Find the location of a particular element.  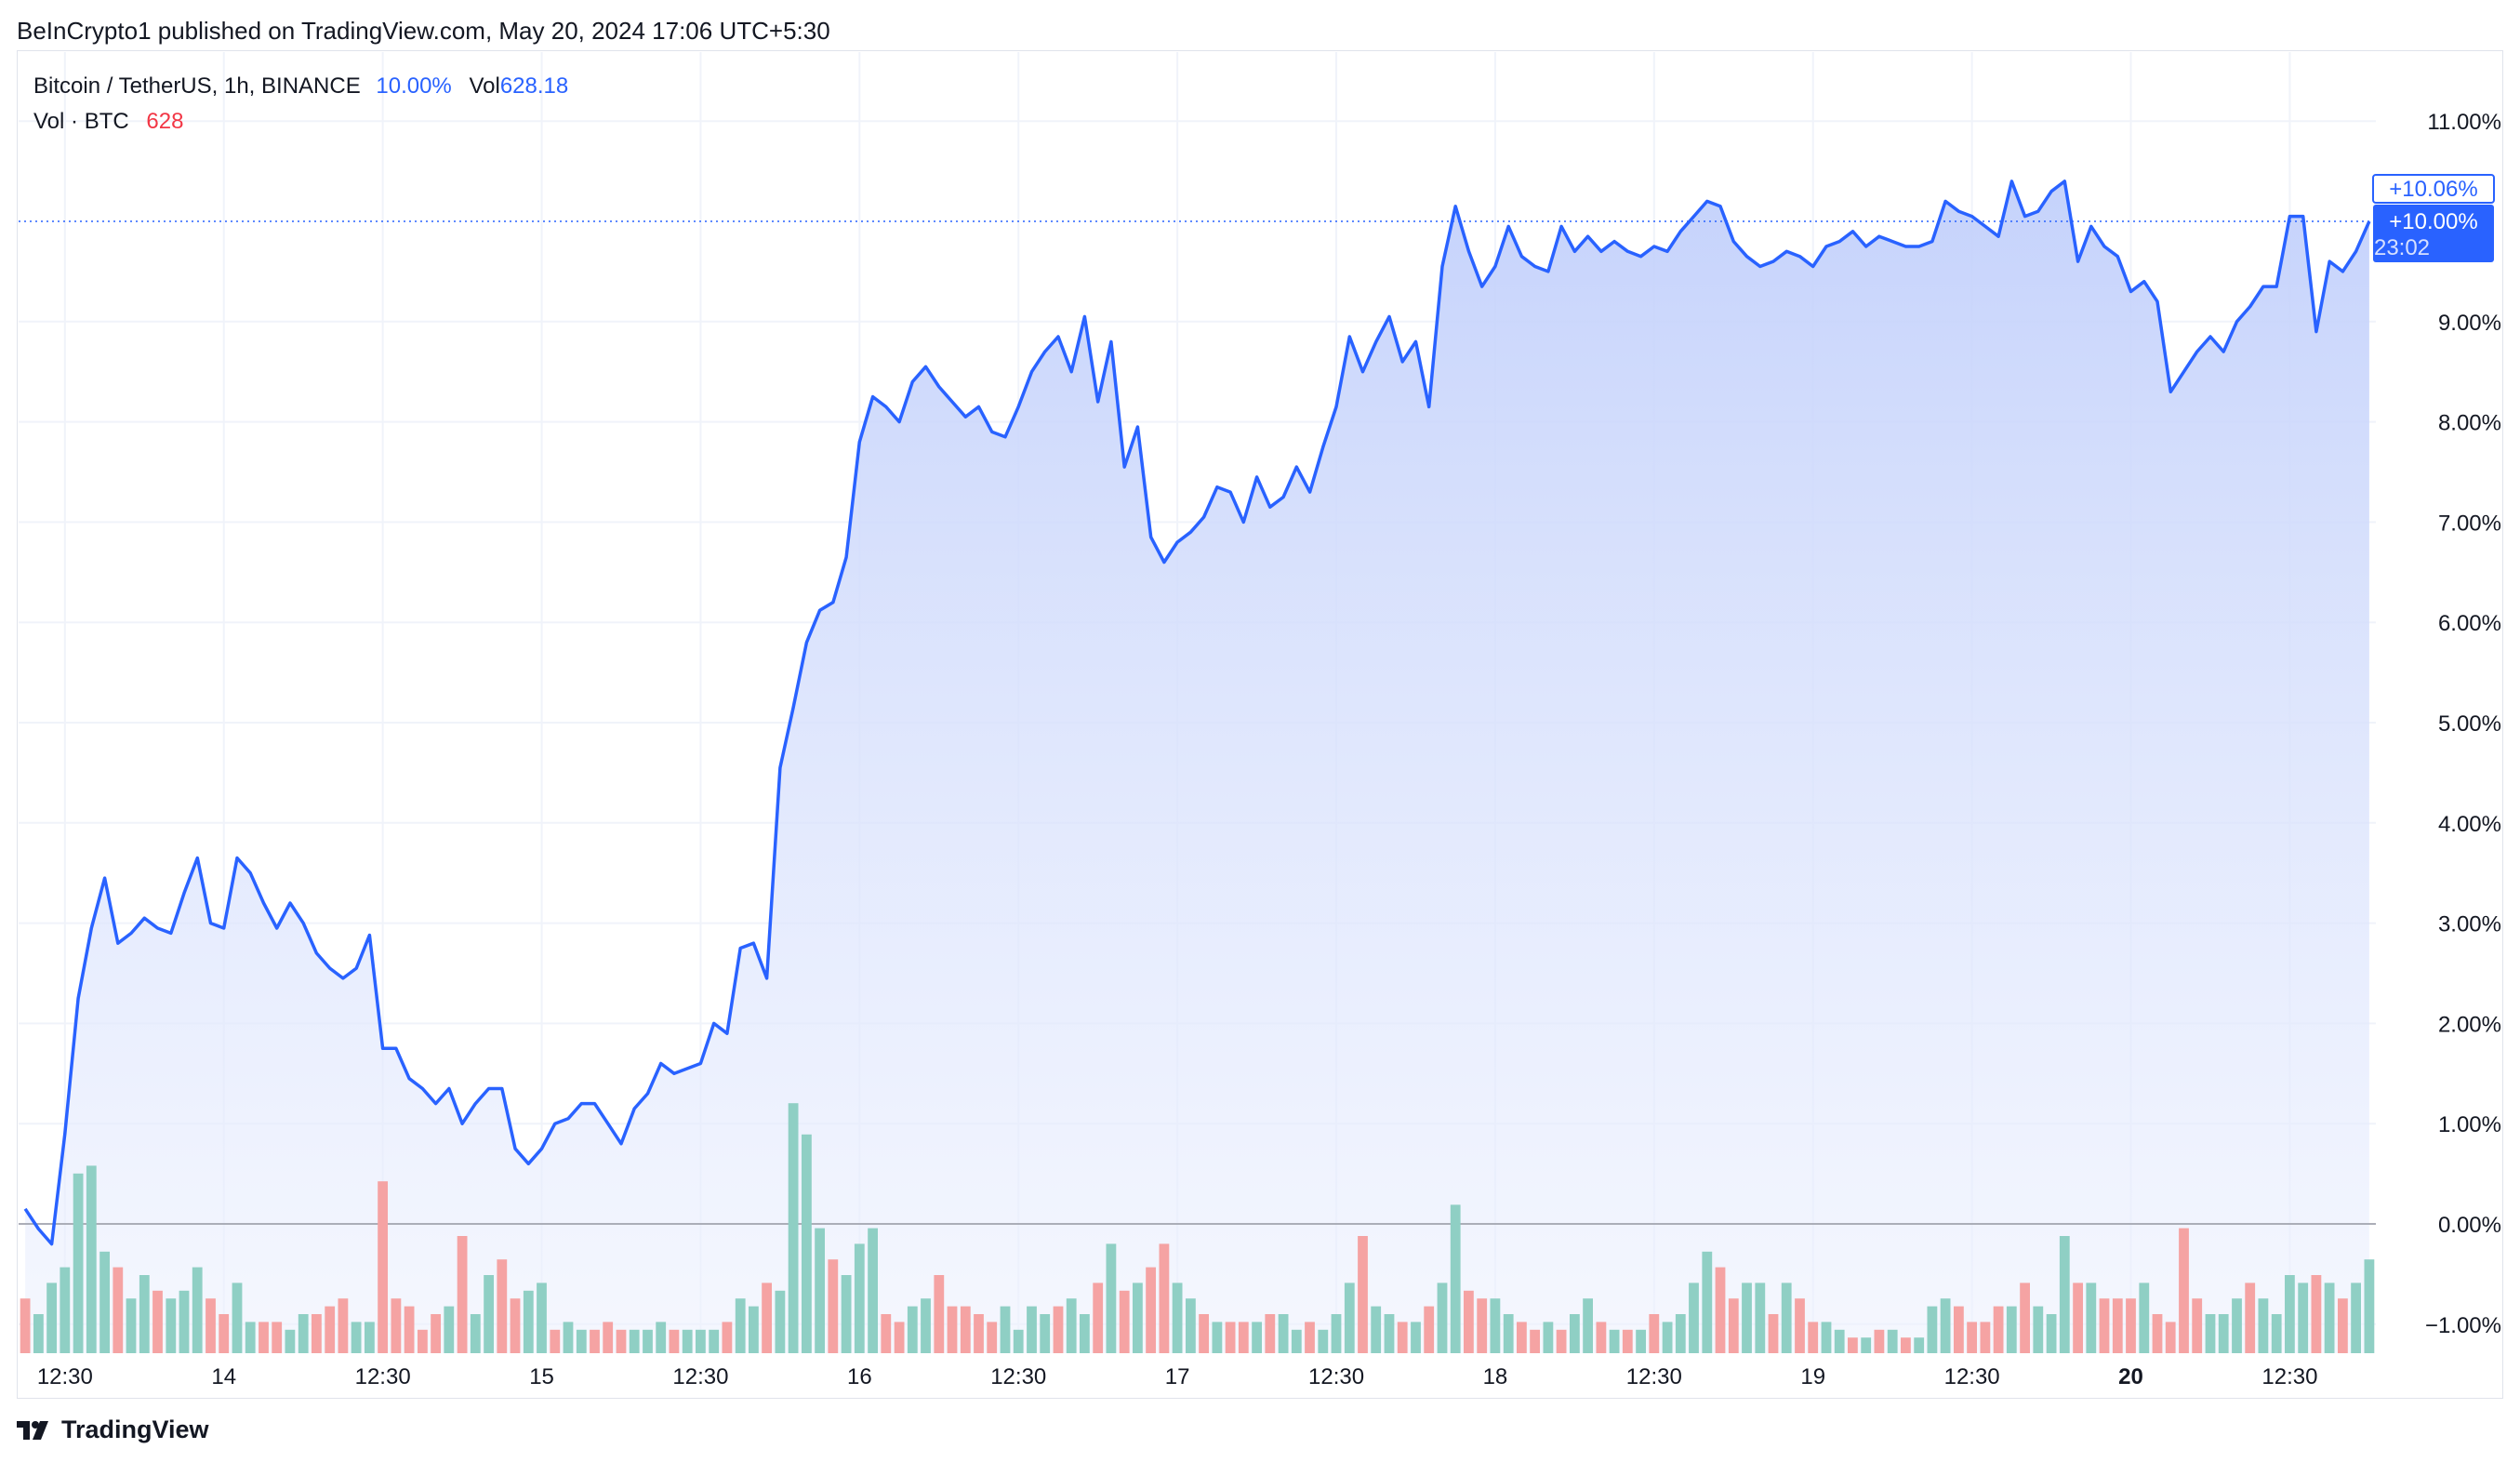

tradingview-footer: TradingView is located at coordinates (113, 1430).